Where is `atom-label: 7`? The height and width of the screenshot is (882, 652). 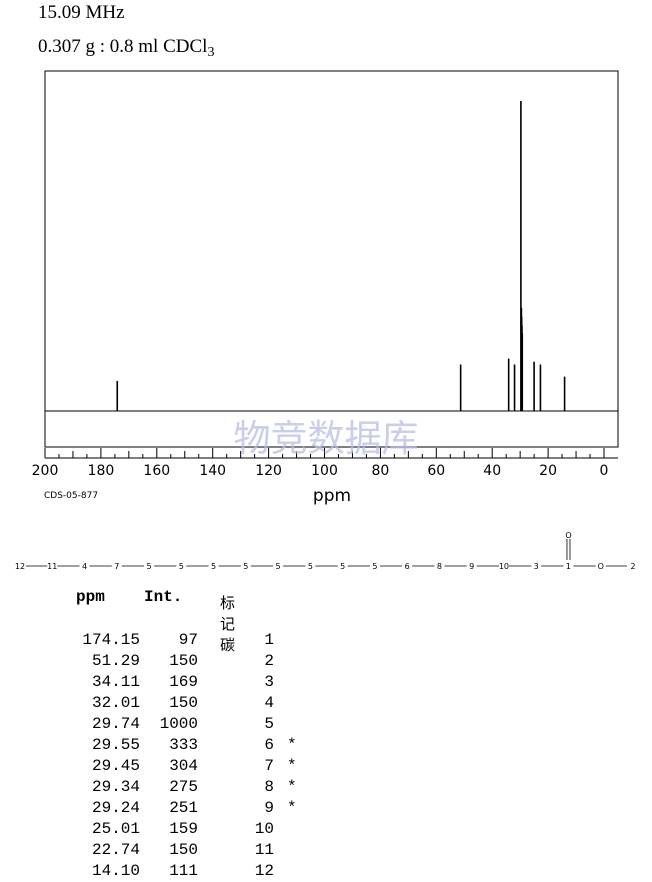
atom-label: 7 is located at coordinates (116, 566).